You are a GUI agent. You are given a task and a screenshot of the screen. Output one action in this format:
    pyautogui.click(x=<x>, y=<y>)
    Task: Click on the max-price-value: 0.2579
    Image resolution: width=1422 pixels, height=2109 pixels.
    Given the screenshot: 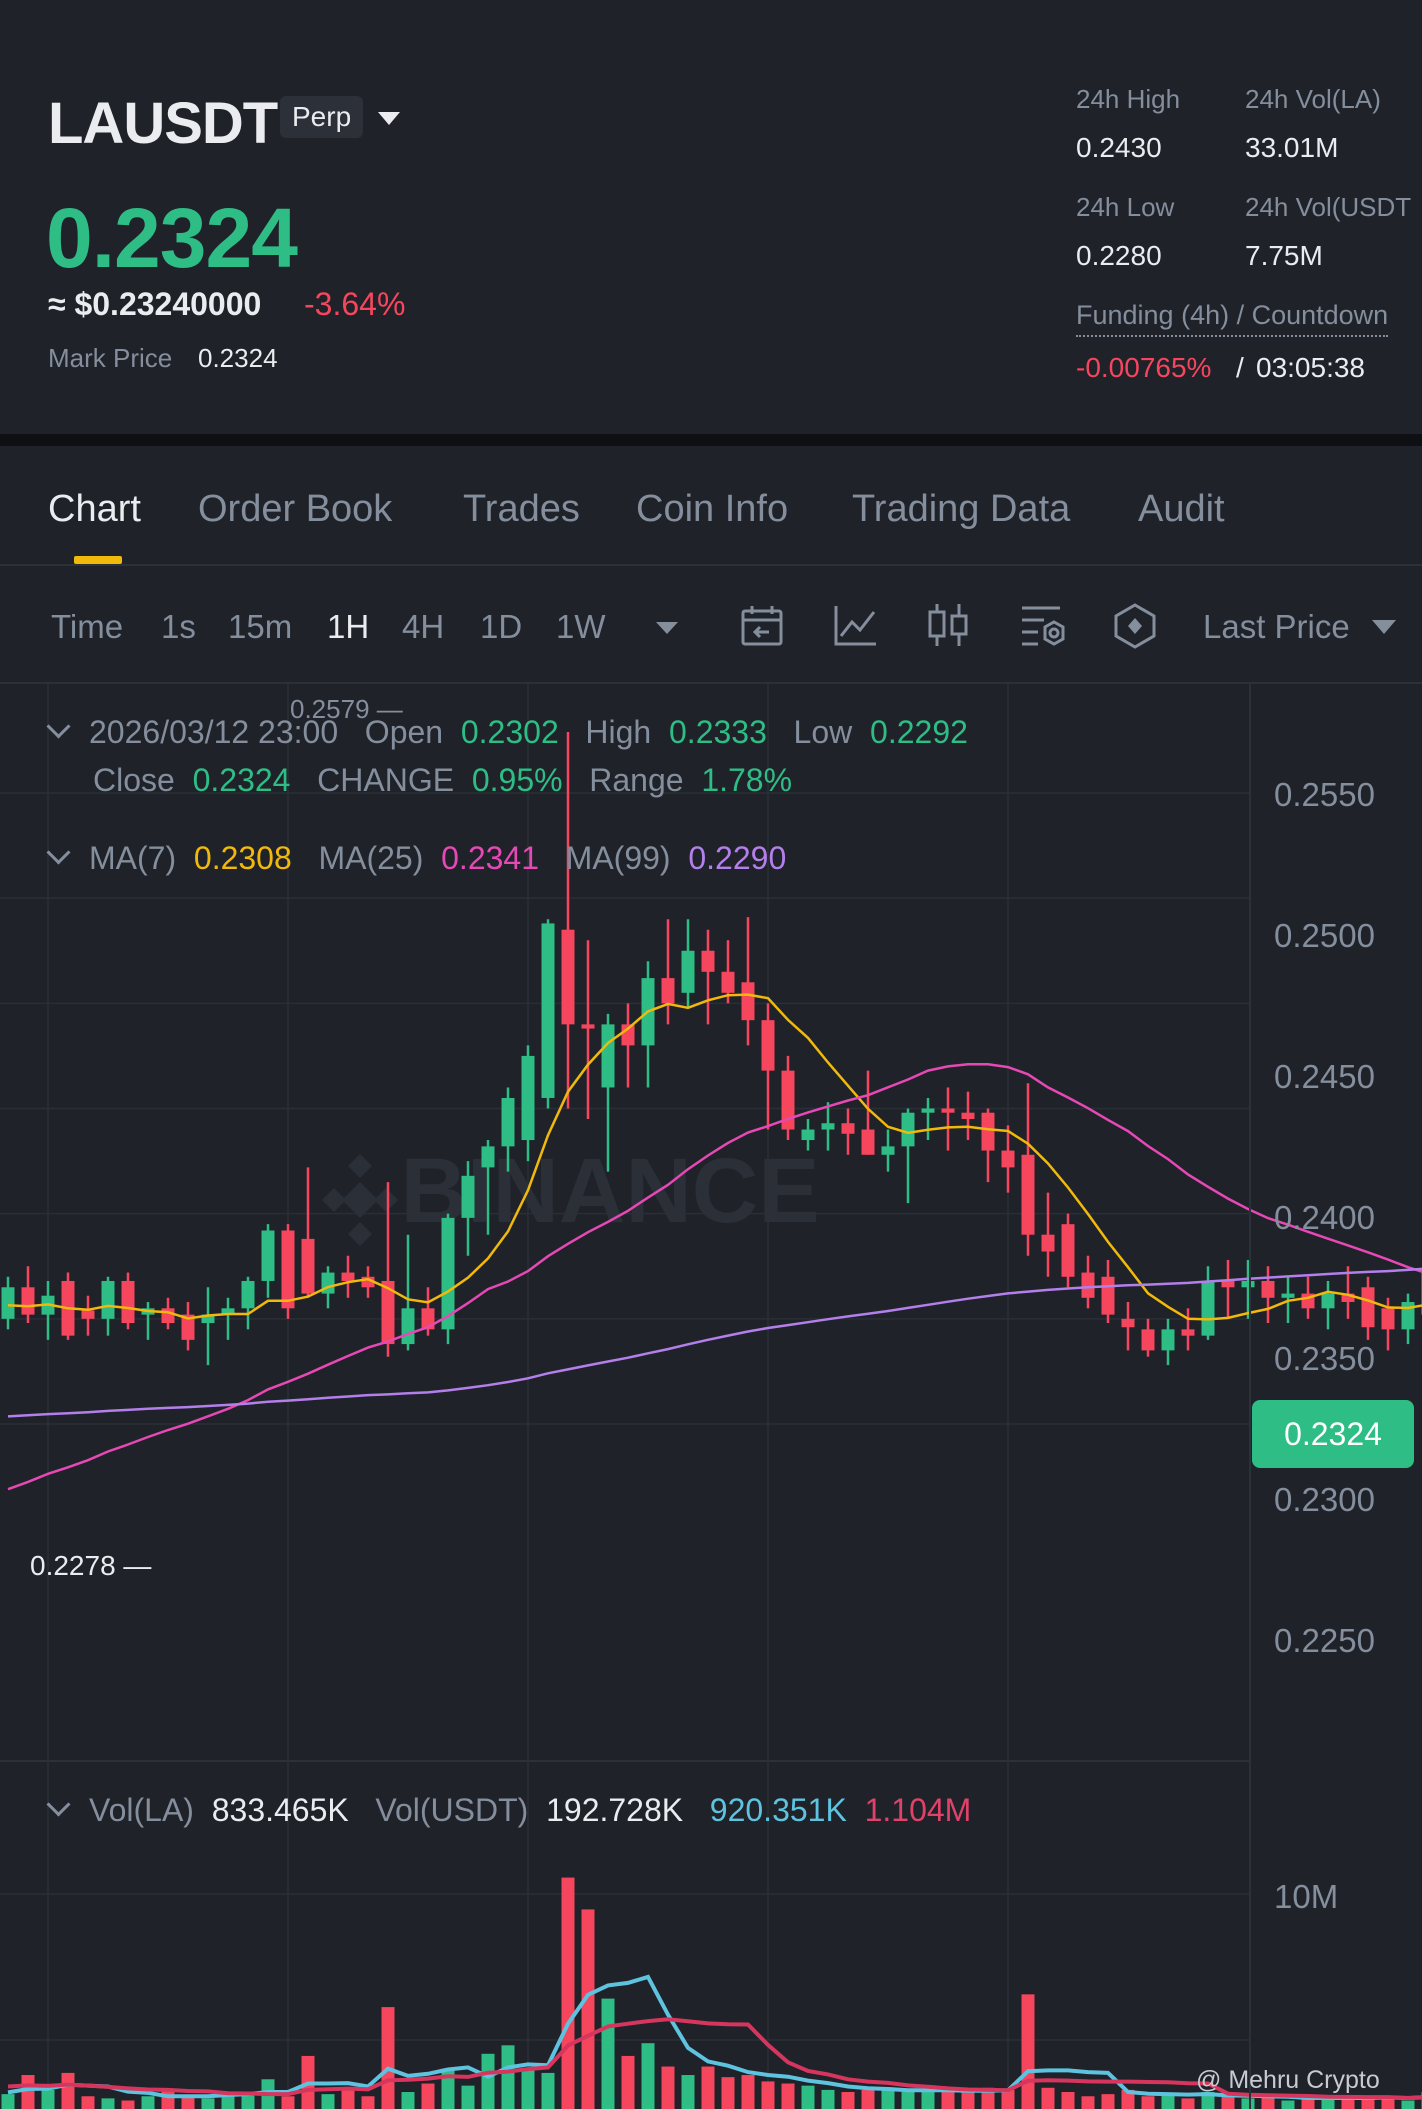 What is the action you would take?
    pyautogui.click(x=330, y=709)
    